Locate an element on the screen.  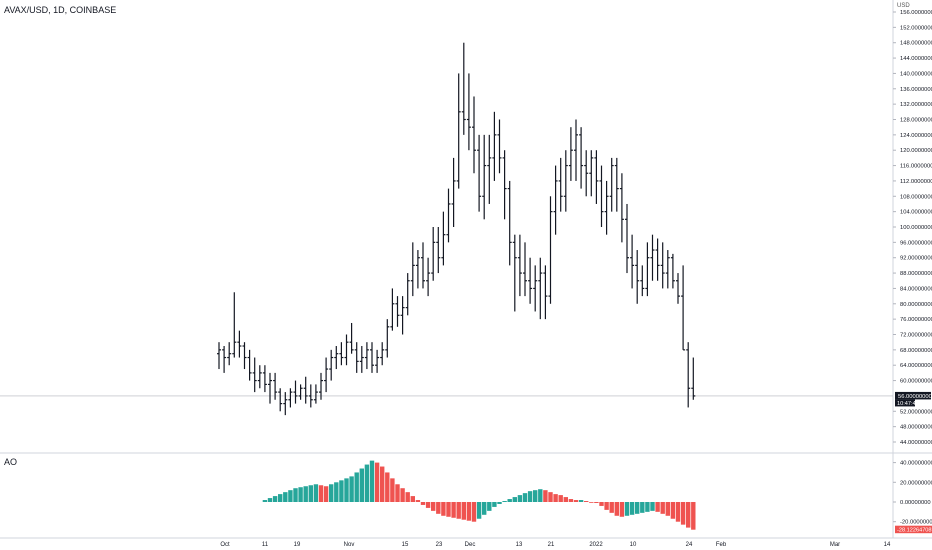
ao-tick-label: 20.00000000 is located at coordinates (916, 483).